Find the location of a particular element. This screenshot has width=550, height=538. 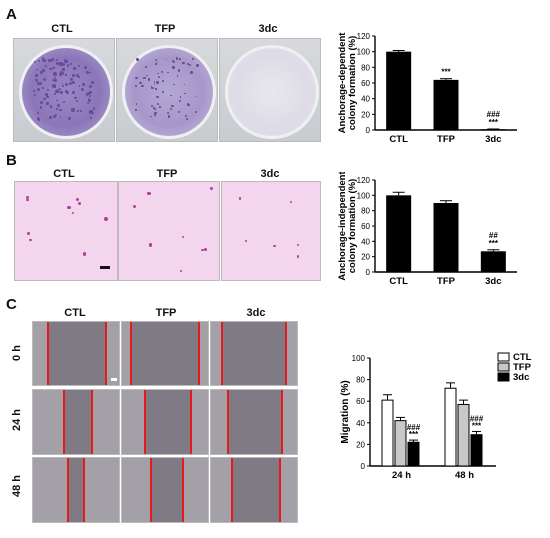

panel-a-label-tfp: TFP is located at coordinates (165, 29).